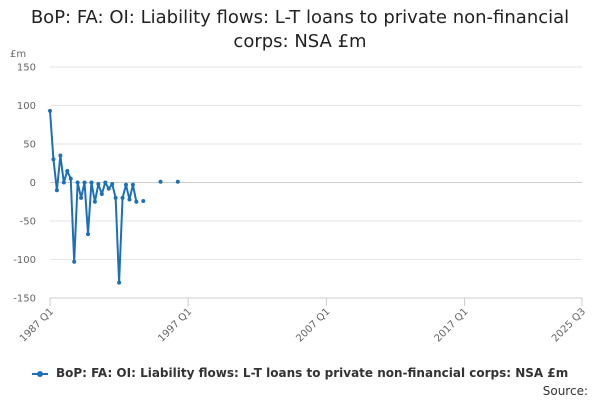 Image resolution: width=600 pixels, height=400 pixels. I want to click on x-tick-label: 2017 Q1, so click(452, 325).